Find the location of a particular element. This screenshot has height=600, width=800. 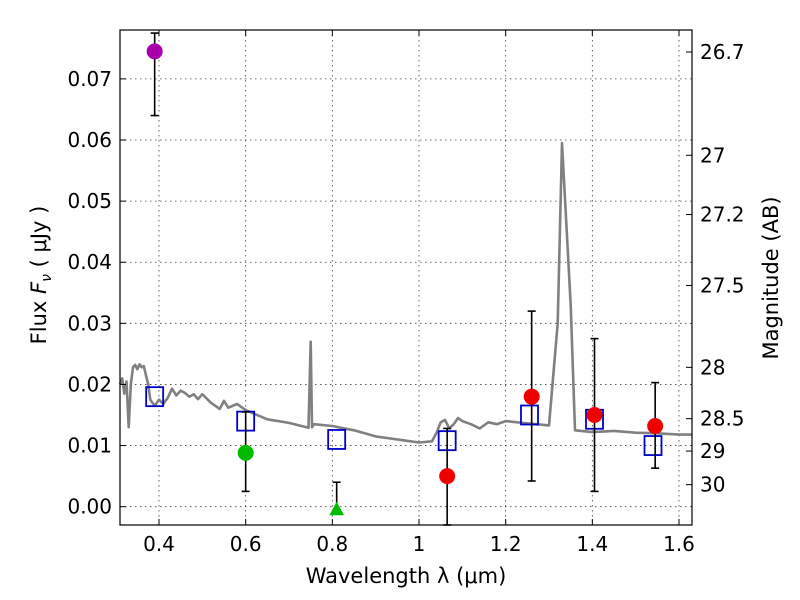

y-axis-label: Flux Fν ( μJy ) is located at coordinates (41, 275).